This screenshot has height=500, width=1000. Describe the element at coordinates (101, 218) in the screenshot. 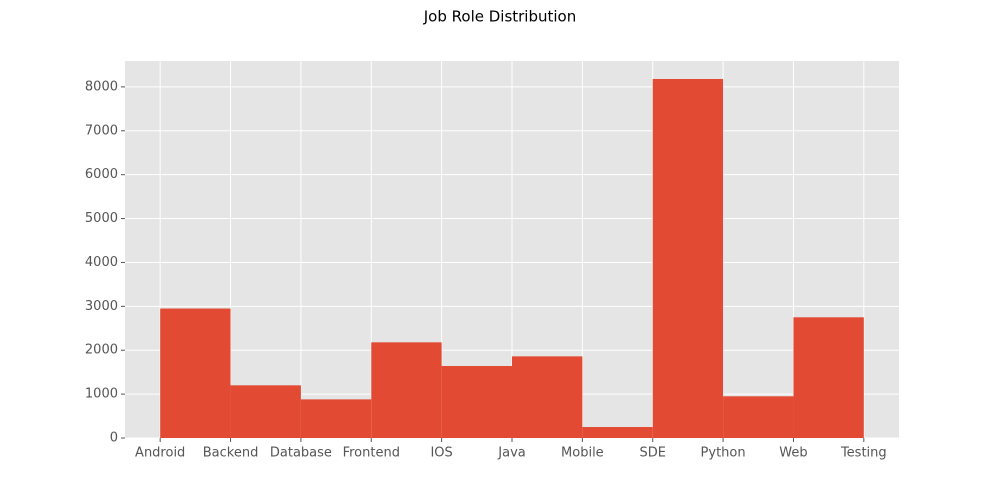

I see `y-tick-label: 5000` at that location.